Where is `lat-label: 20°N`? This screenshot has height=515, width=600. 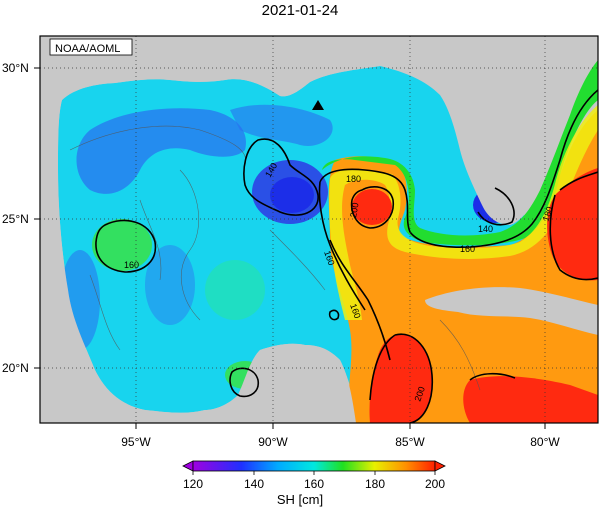
lat-label: 20°N is located at coordinates (15, 368).